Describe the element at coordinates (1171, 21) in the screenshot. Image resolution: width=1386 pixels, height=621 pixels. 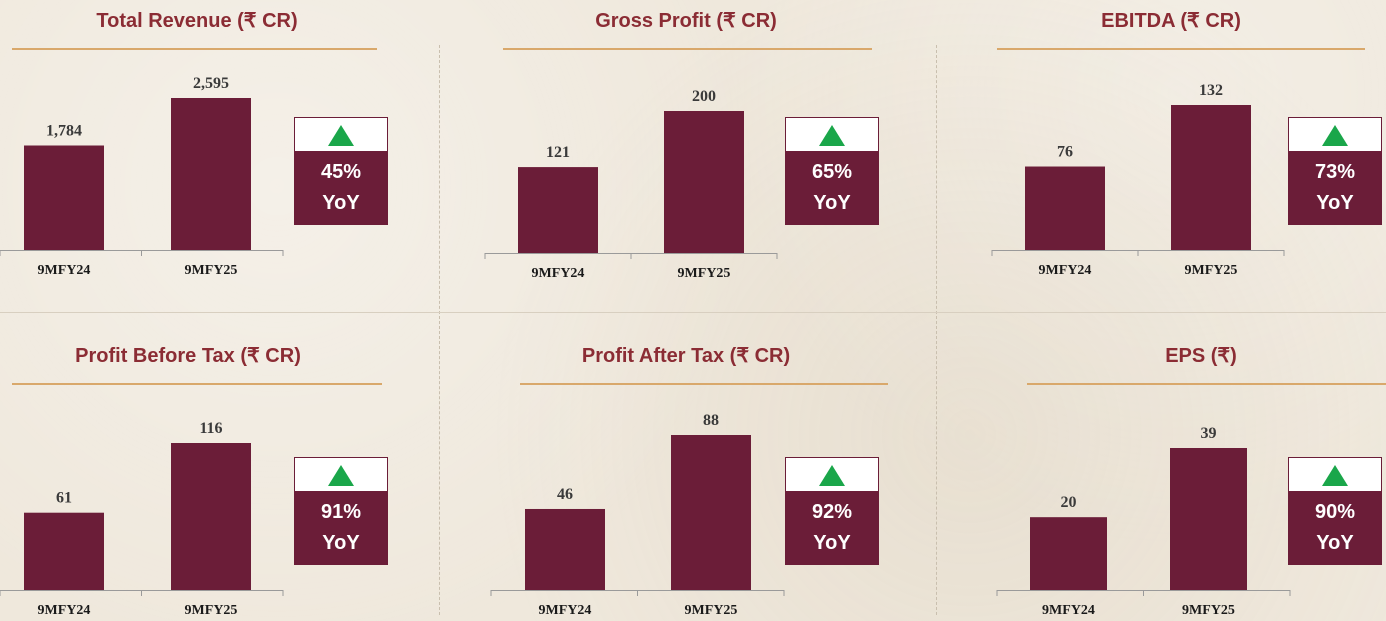
I see `chart-title: EBITDA (₹ CR)` at that location.